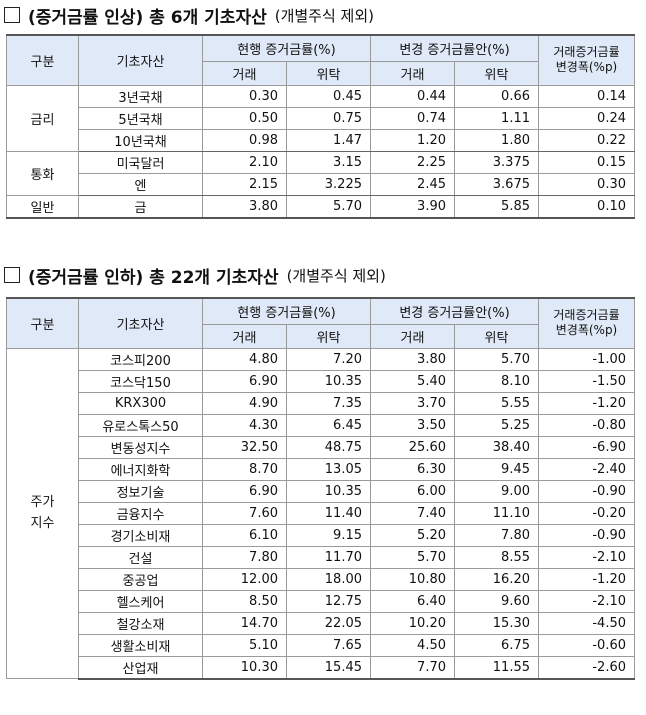  I want to click on current-trade-cell: 12.00, so click(244, 579).